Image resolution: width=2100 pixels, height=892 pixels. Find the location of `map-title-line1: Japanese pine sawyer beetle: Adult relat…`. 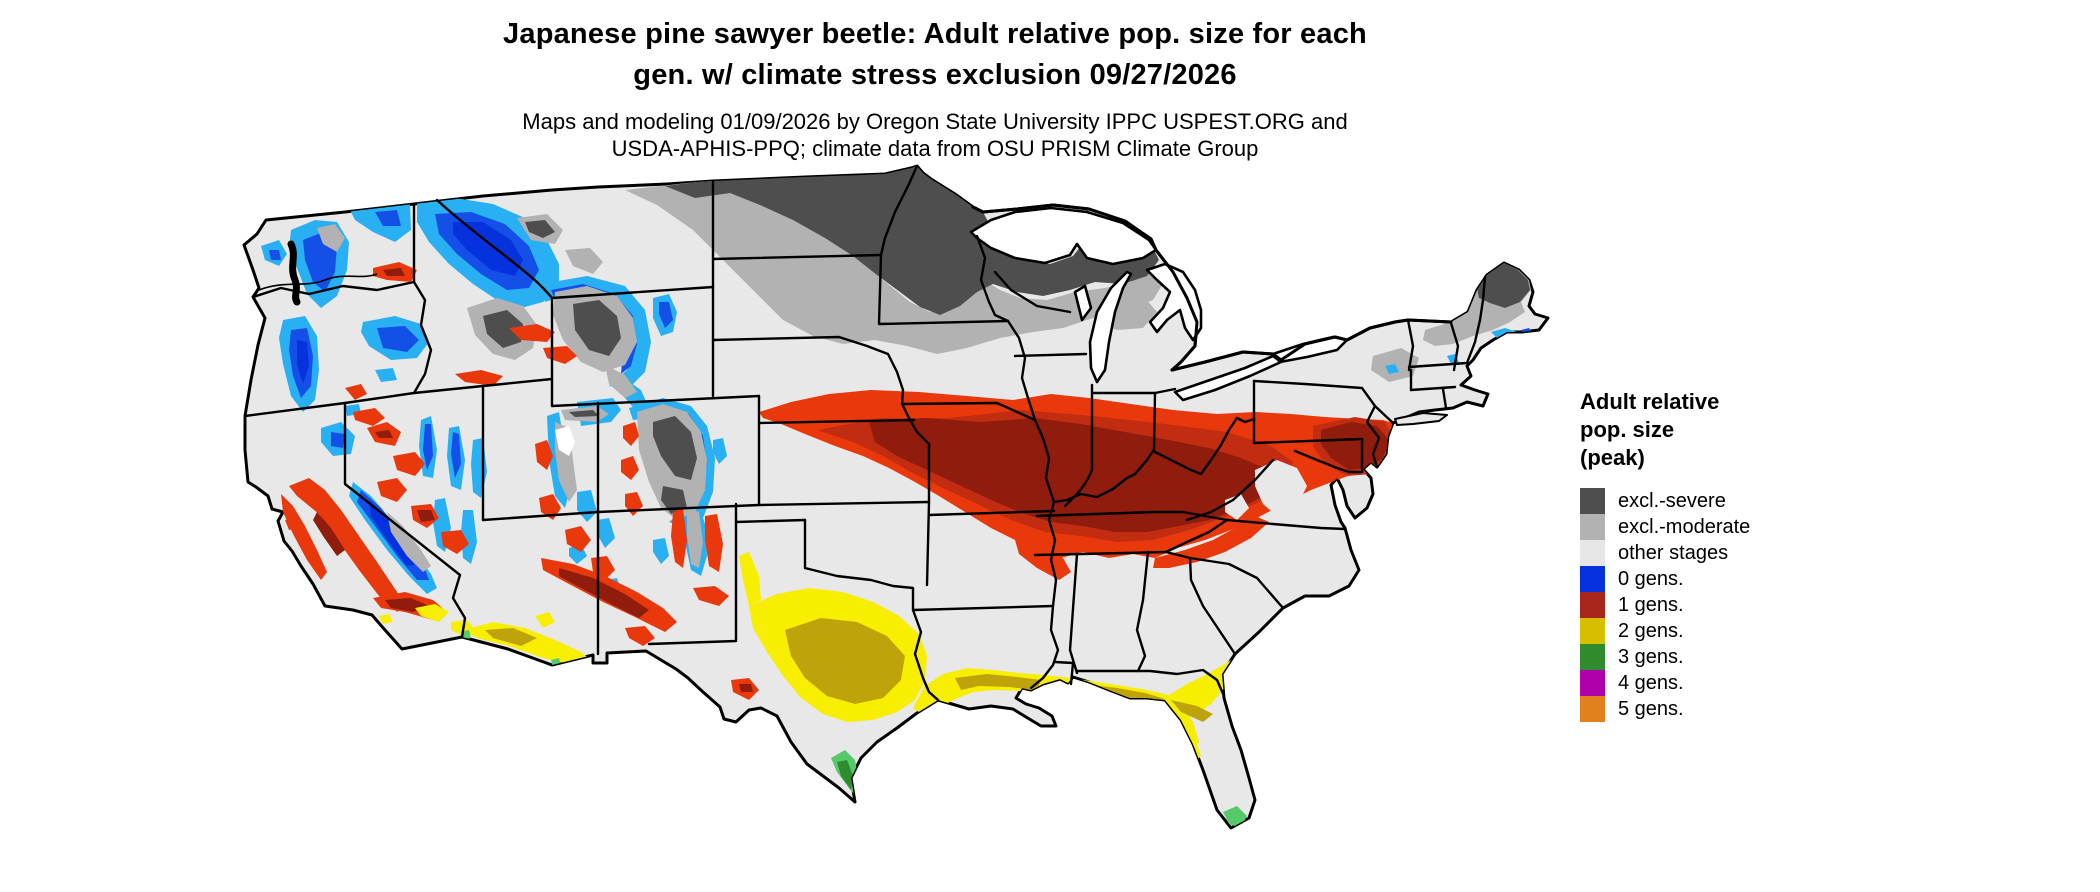

map-title-line1: Japanese pine sawyer beetle: Adult relat… is located at coordinates (935, 34).